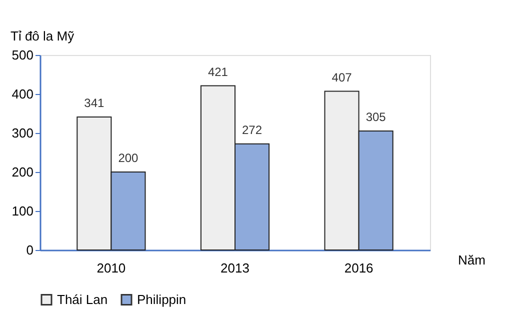 This screenshot has width=532, height=314. What do you see at coordinates (111, 268) in the screenshot?
I see `x-tick-label: 2010` at bounding box center [111, 268].